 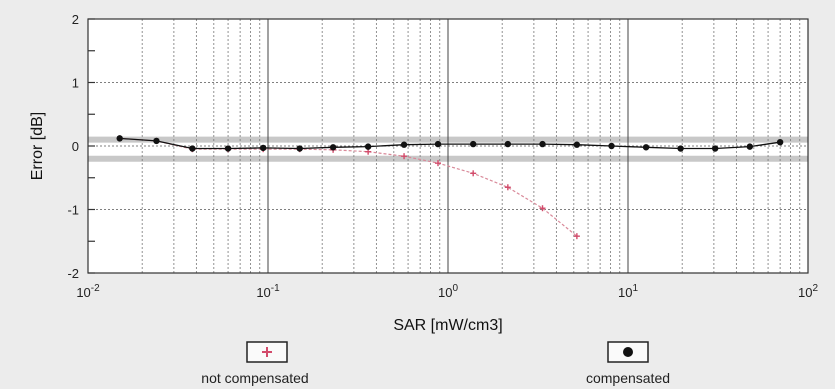 I want to click on x-axis-label: SAR [mW/cm3], so click(x=447, y=325).